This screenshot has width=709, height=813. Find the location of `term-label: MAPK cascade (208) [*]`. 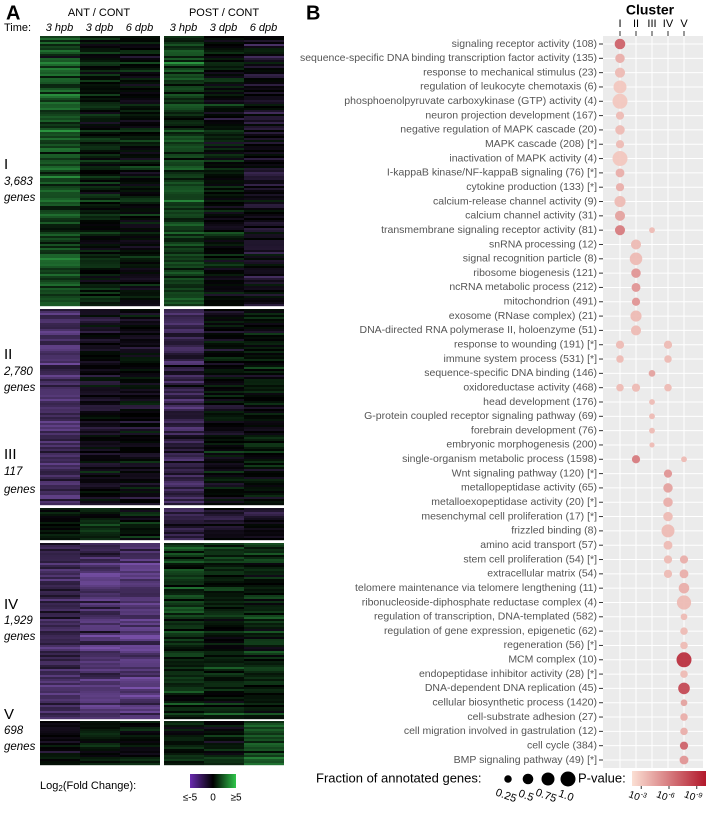

term-label: MAPK cascade (208) [*] is located at coordinates (541, 144).